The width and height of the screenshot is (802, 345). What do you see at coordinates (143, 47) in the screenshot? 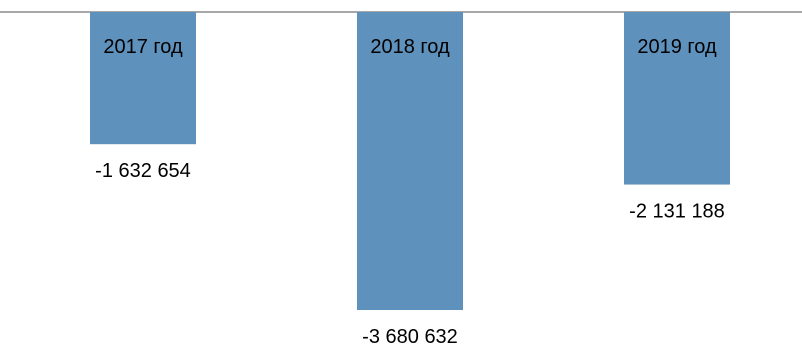
I see `category-label-1: 2017 год` at bounding box center [143, 47].